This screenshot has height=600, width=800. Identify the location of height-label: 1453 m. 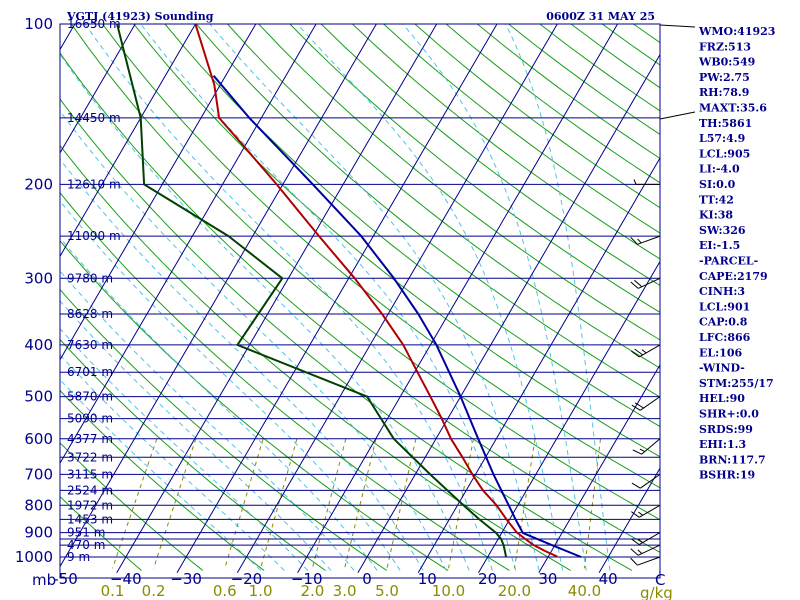
(90, 519).